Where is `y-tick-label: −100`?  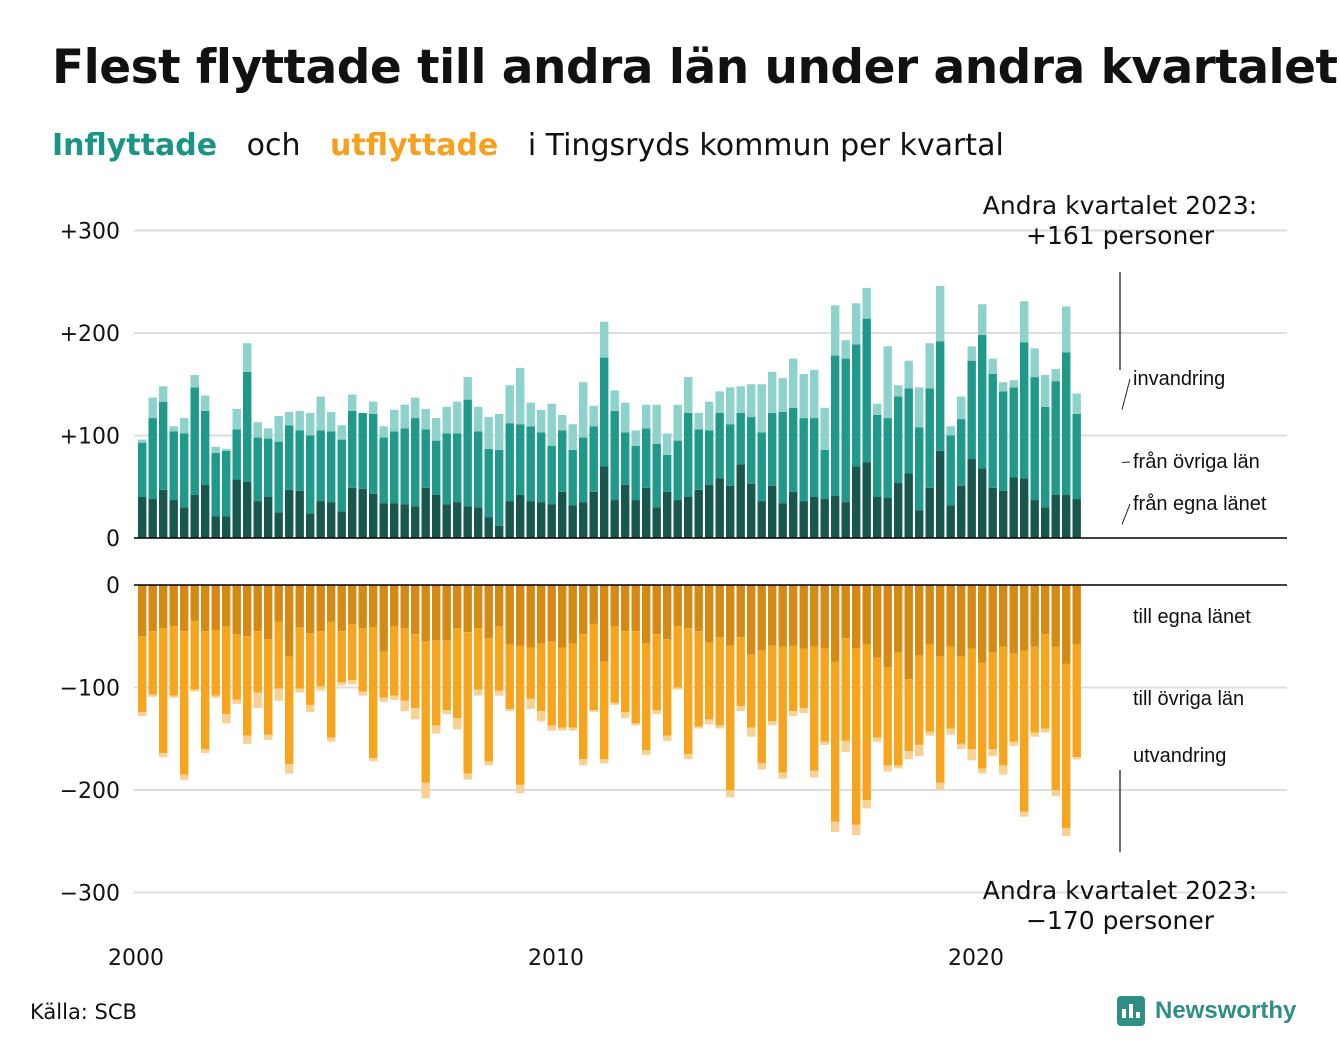
y-tick-label: −100 is located at coordinates (90, 689).